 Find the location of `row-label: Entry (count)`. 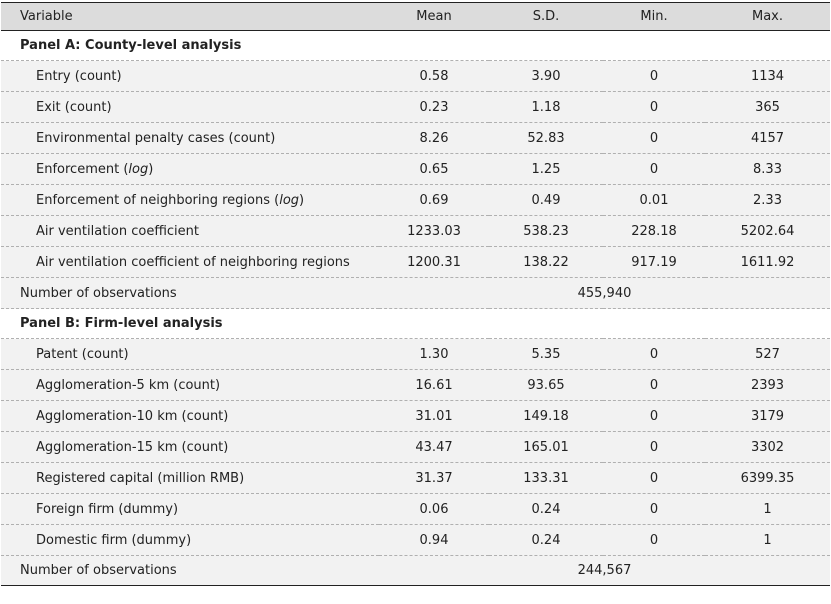

row-label: Entry (count) is located at coordinates (79, 76).